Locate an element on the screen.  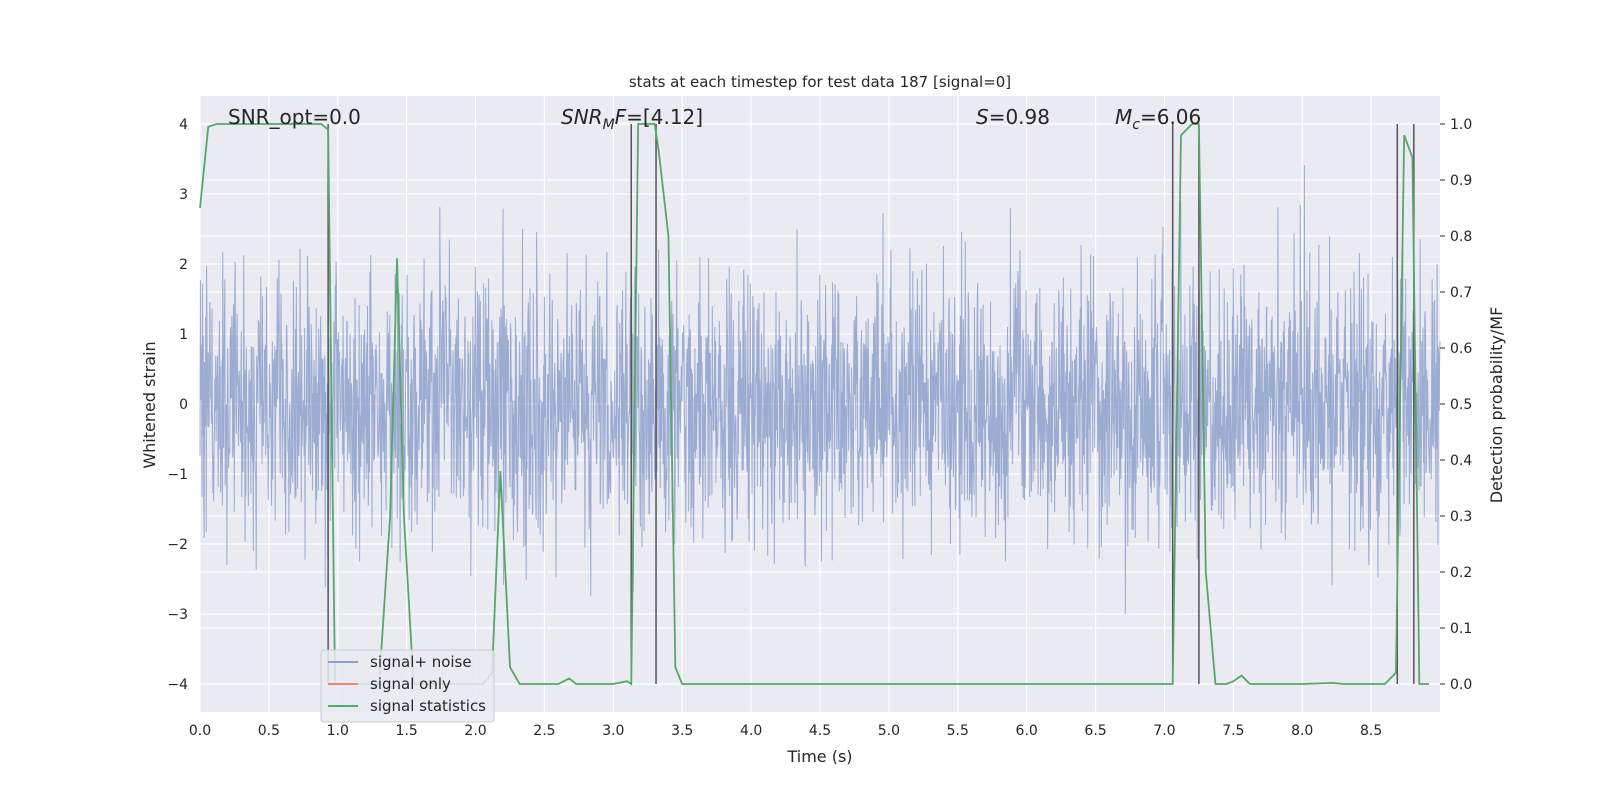
x-tick-label: 2.5 is located at coordinates (544, 731).